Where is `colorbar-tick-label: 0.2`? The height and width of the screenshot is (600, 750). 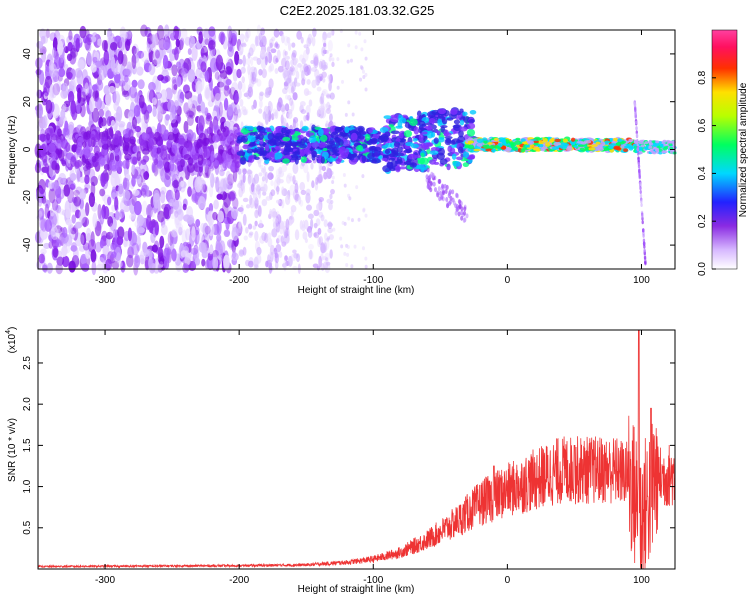 colorbar-tick-label: 0.2 is located at coordinates (702, 221).